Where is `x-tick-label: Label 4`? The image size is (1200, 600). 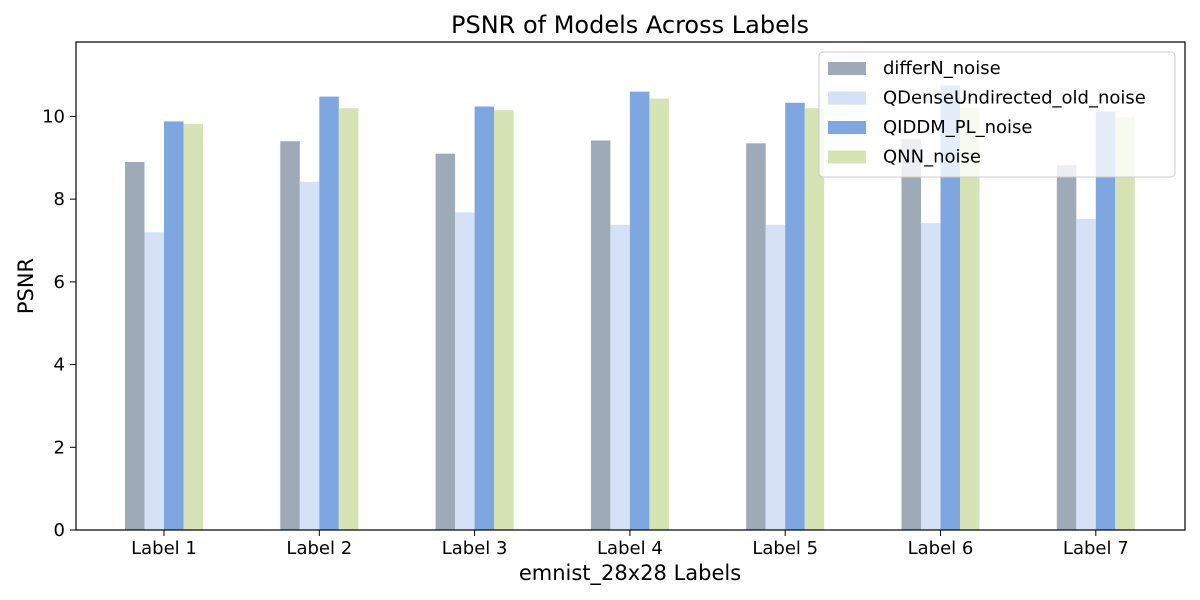
x-tick-label: Label 4 is located at coordinates (630, 548).